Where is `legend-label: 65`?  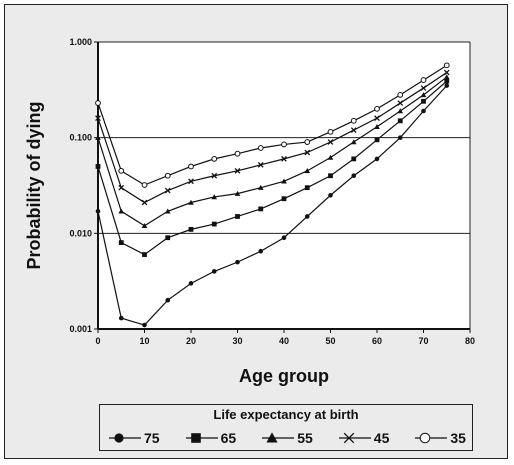
legend-label: 65 is located at coordinates (228, 438).